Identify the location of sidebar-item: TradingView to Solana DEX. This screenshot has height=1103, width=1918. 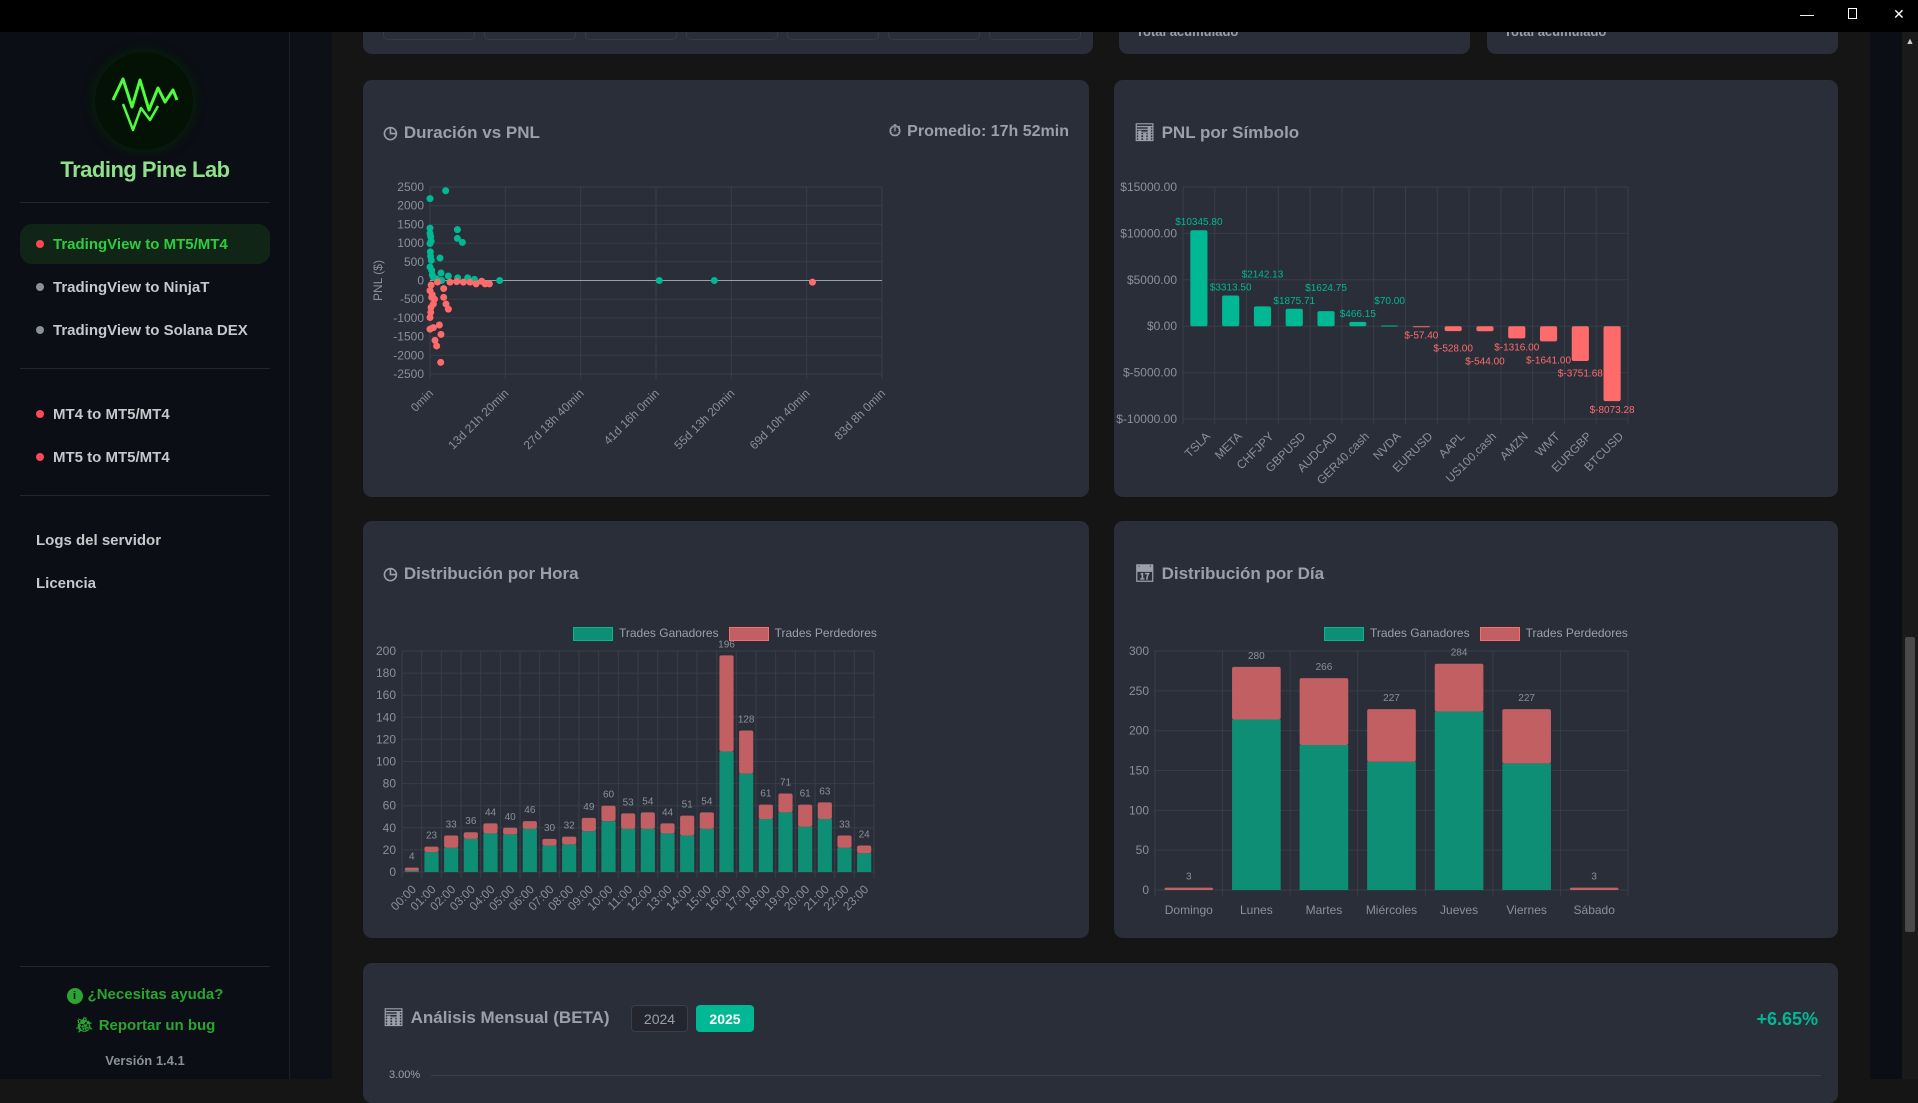
(145, 330).